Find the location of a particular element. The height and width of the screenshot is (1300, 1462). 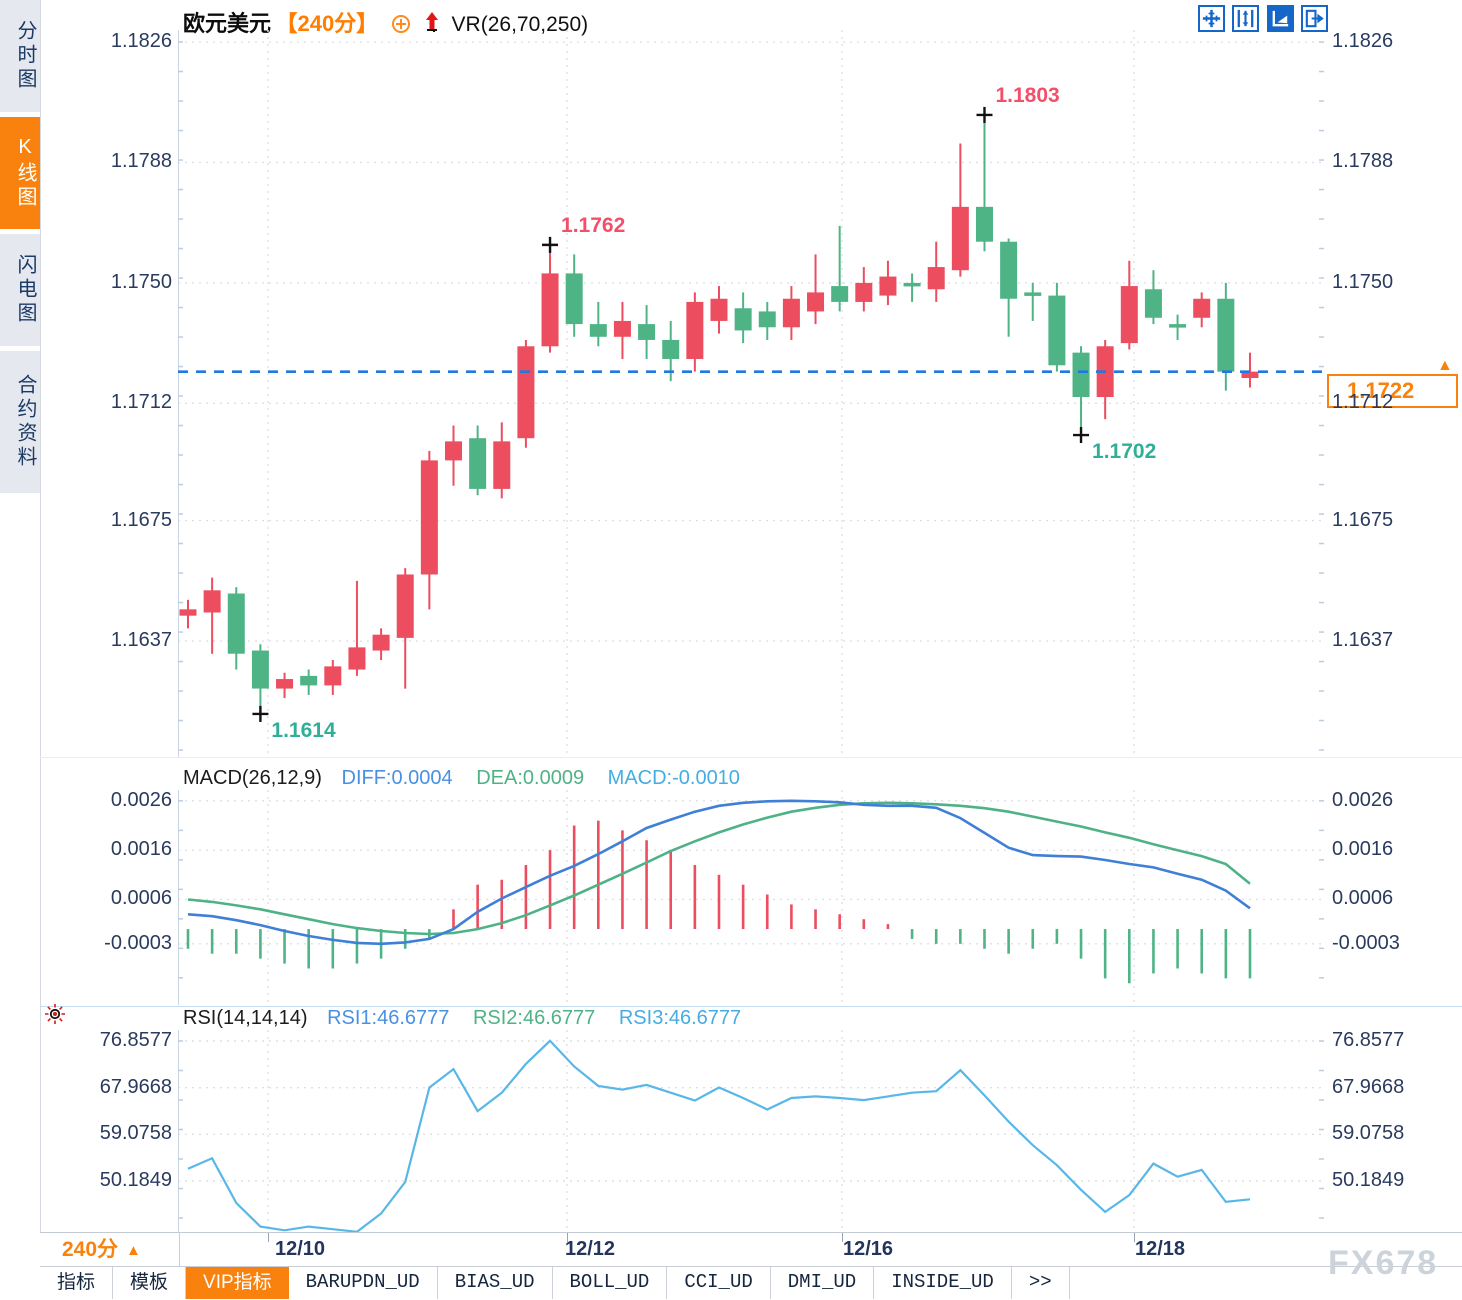

y-axis-label: 59.0758 is located at coordinates (1368, 1133).